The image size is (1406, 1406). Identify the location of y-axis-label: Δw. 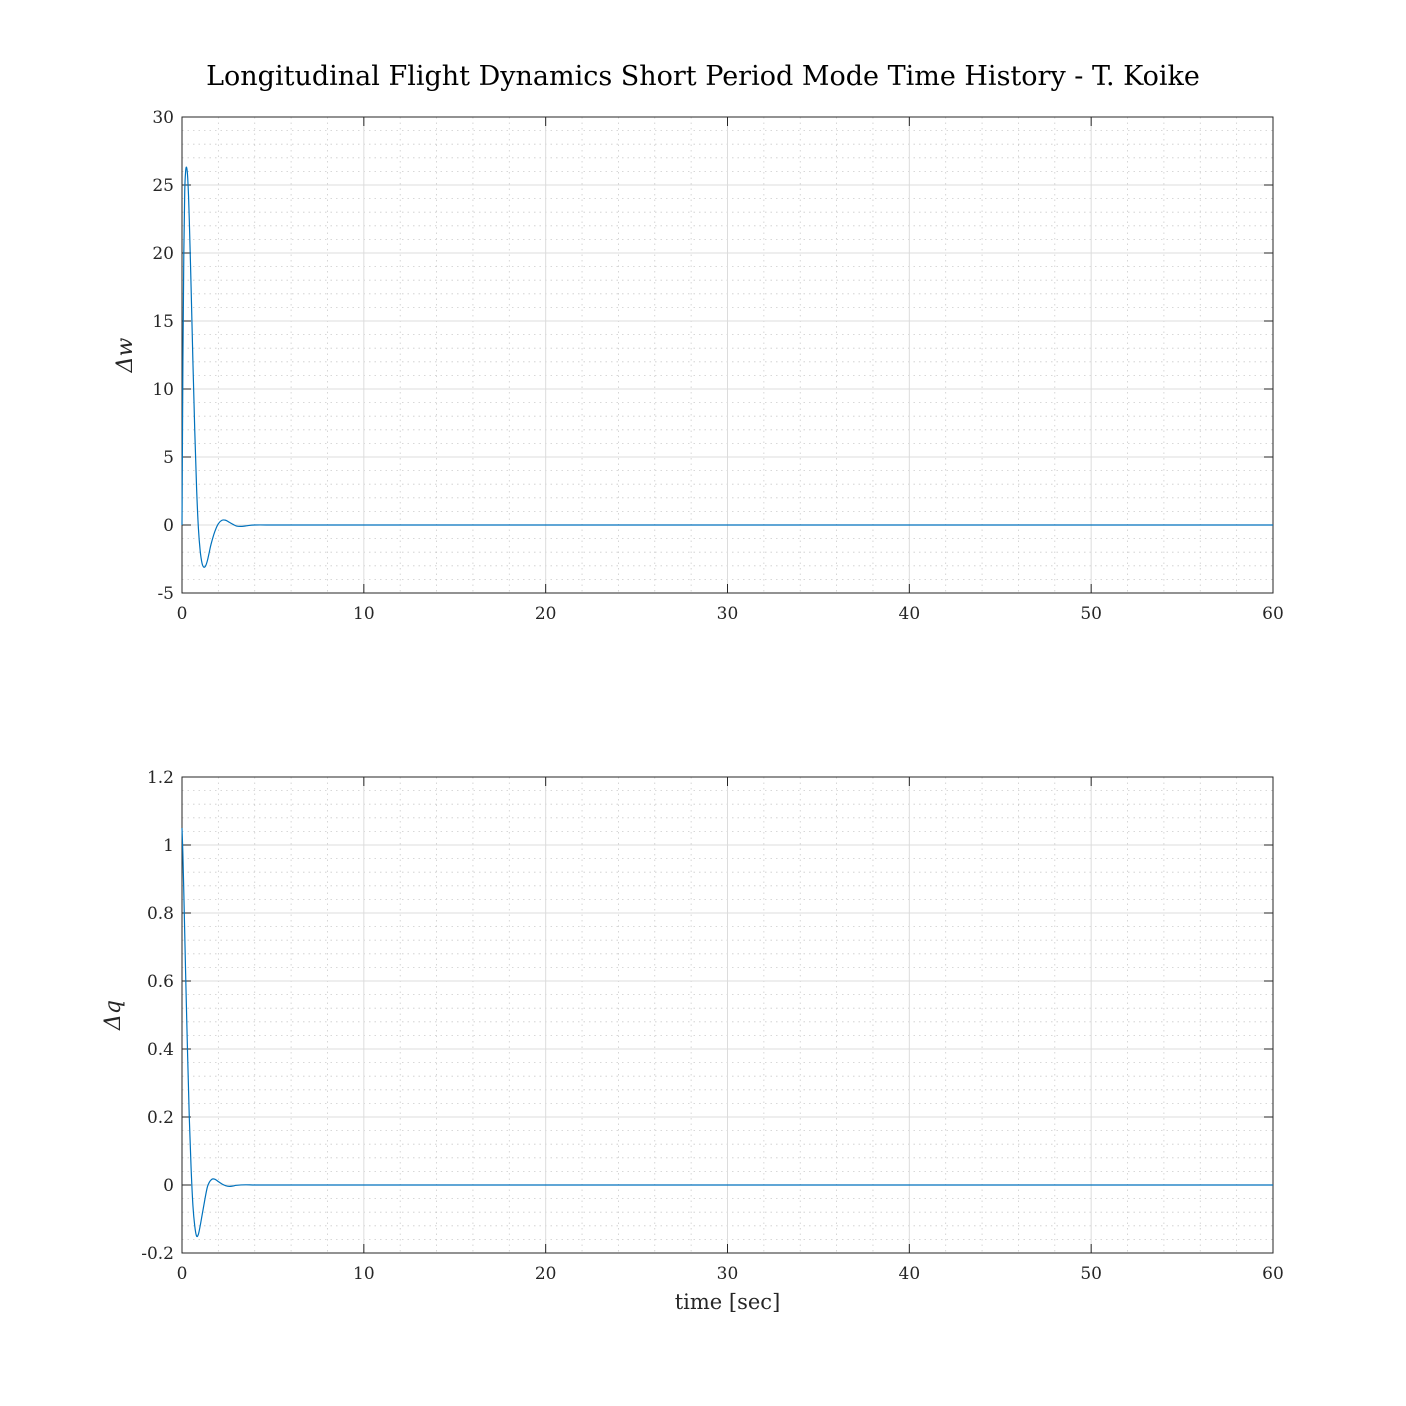
(125, 355).